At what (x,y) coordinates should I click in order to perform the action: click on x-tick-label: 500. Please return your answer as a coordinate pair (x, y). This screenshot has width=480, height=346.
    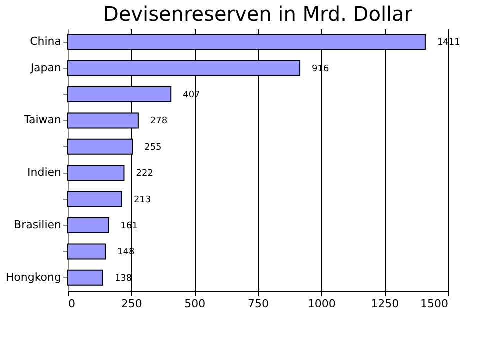
    Looking at the image, I should click on (195, 304).